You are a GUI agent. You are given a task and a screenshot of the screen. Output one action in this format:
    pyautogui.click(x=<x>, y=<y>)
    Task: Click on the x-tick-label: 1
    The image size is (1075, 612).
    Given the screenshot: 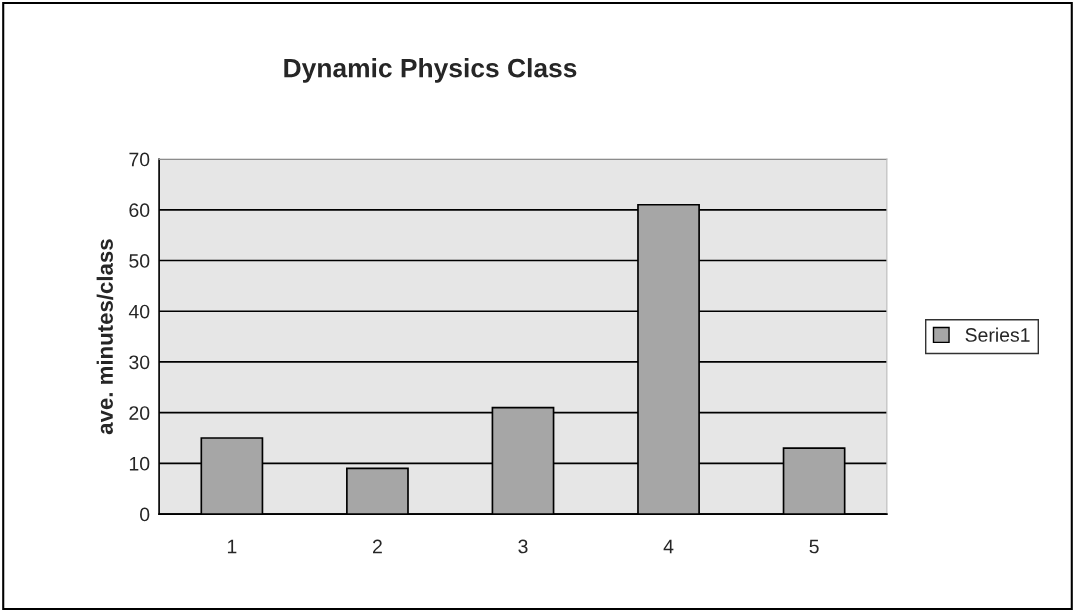 What is the action you would take?
    pyautogui.click(x=232, y=546)
    